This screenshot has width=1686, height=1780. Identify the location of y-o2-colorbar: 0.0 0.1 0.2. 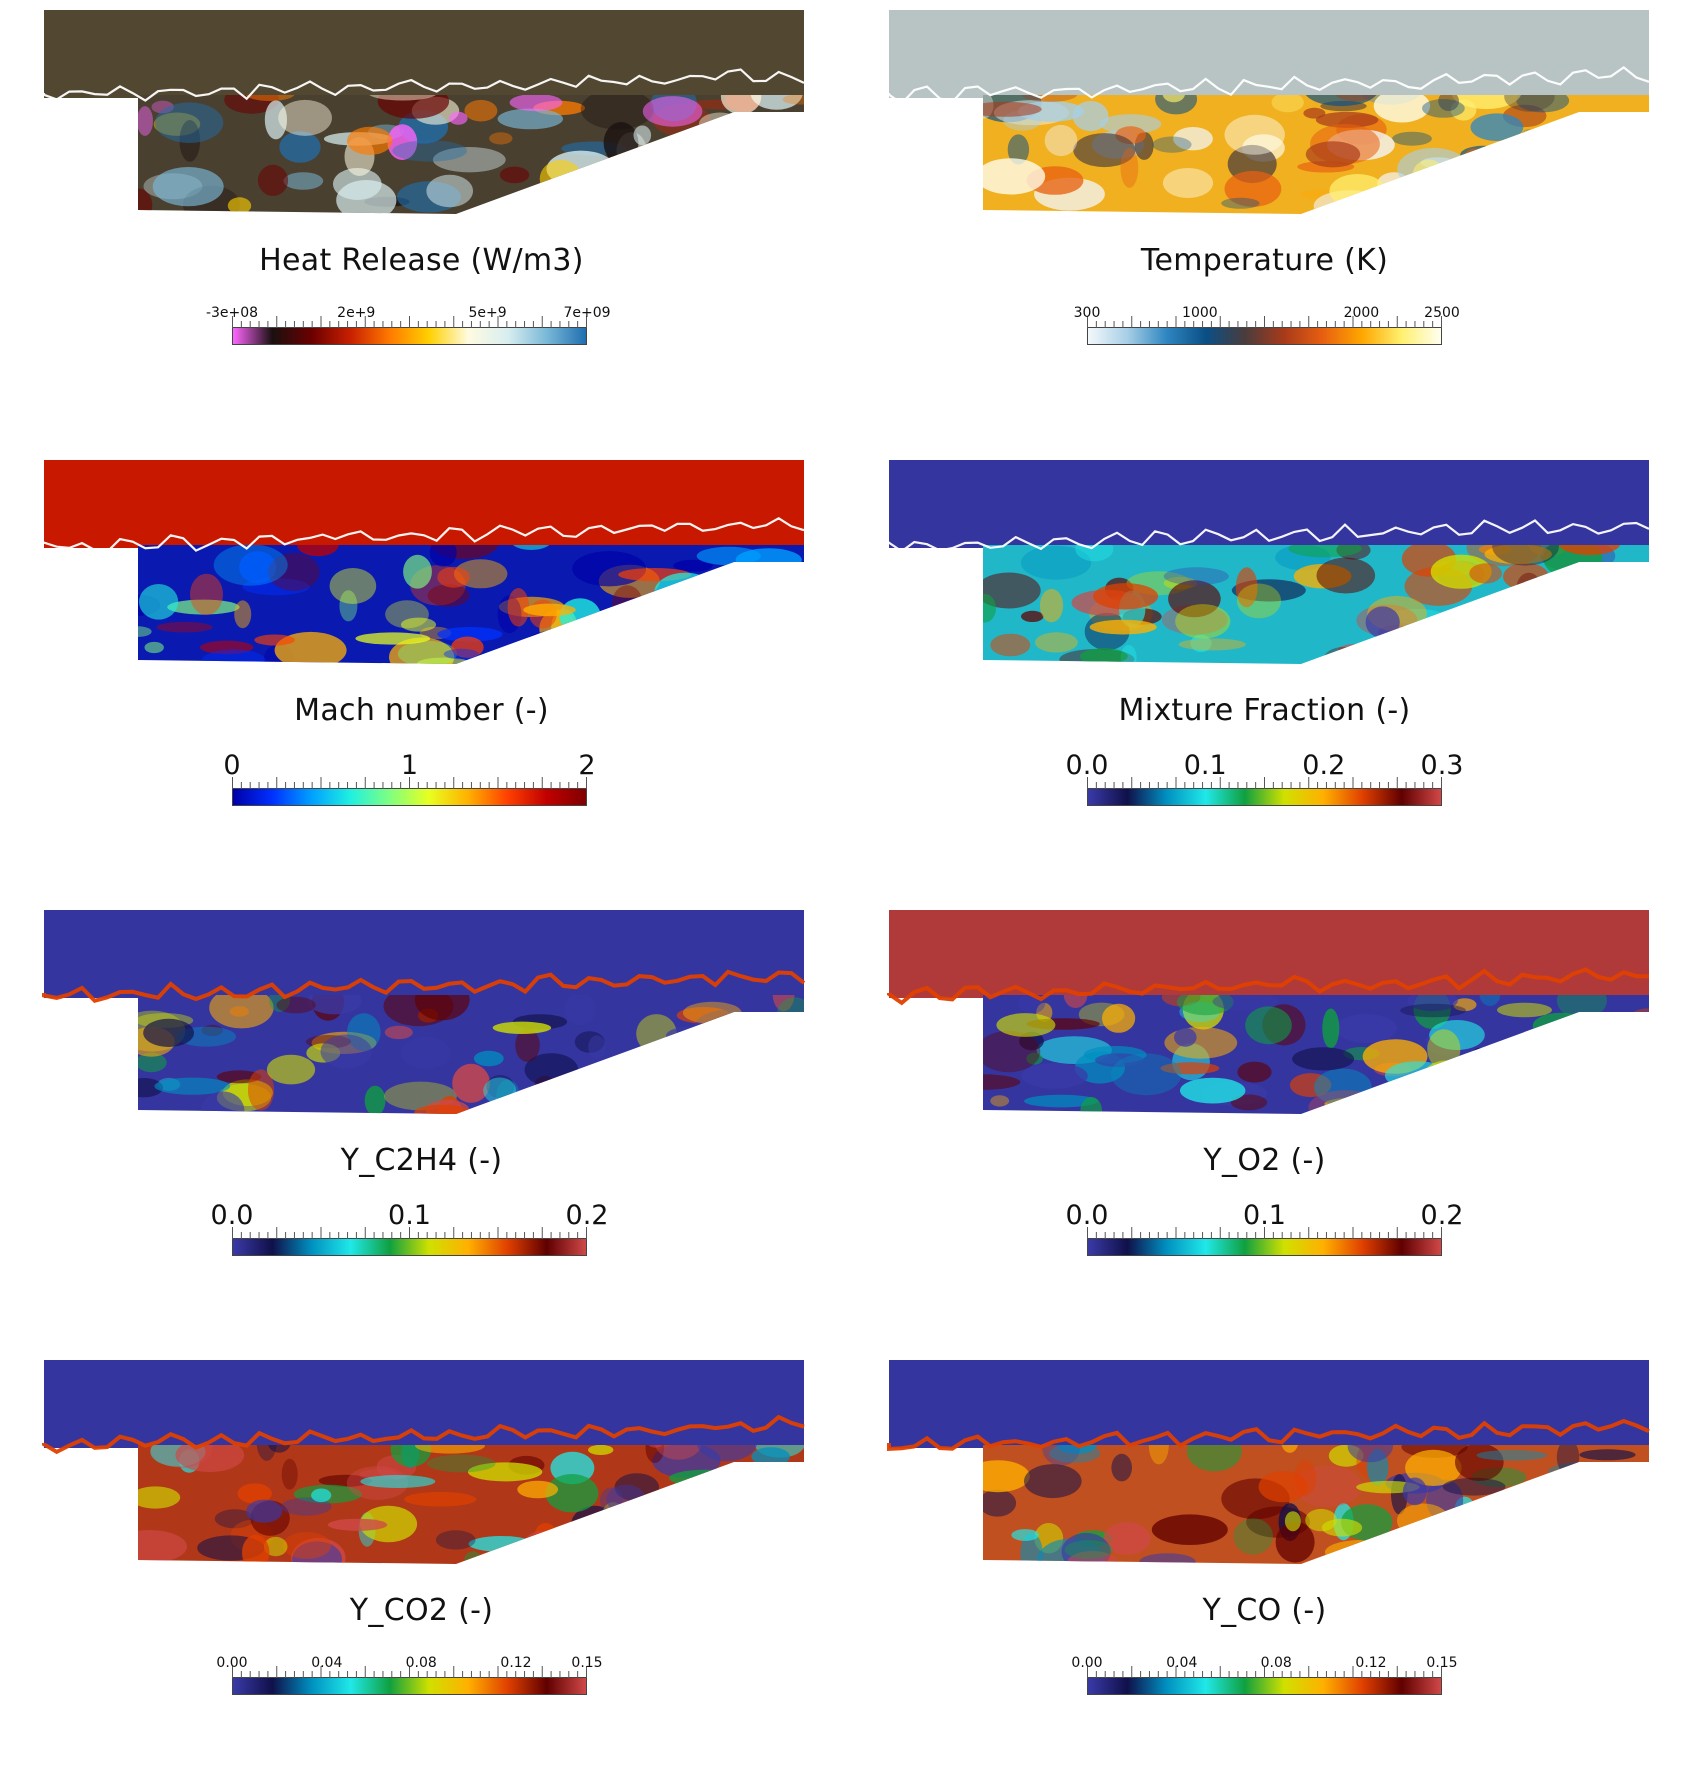
(1264, 1230).